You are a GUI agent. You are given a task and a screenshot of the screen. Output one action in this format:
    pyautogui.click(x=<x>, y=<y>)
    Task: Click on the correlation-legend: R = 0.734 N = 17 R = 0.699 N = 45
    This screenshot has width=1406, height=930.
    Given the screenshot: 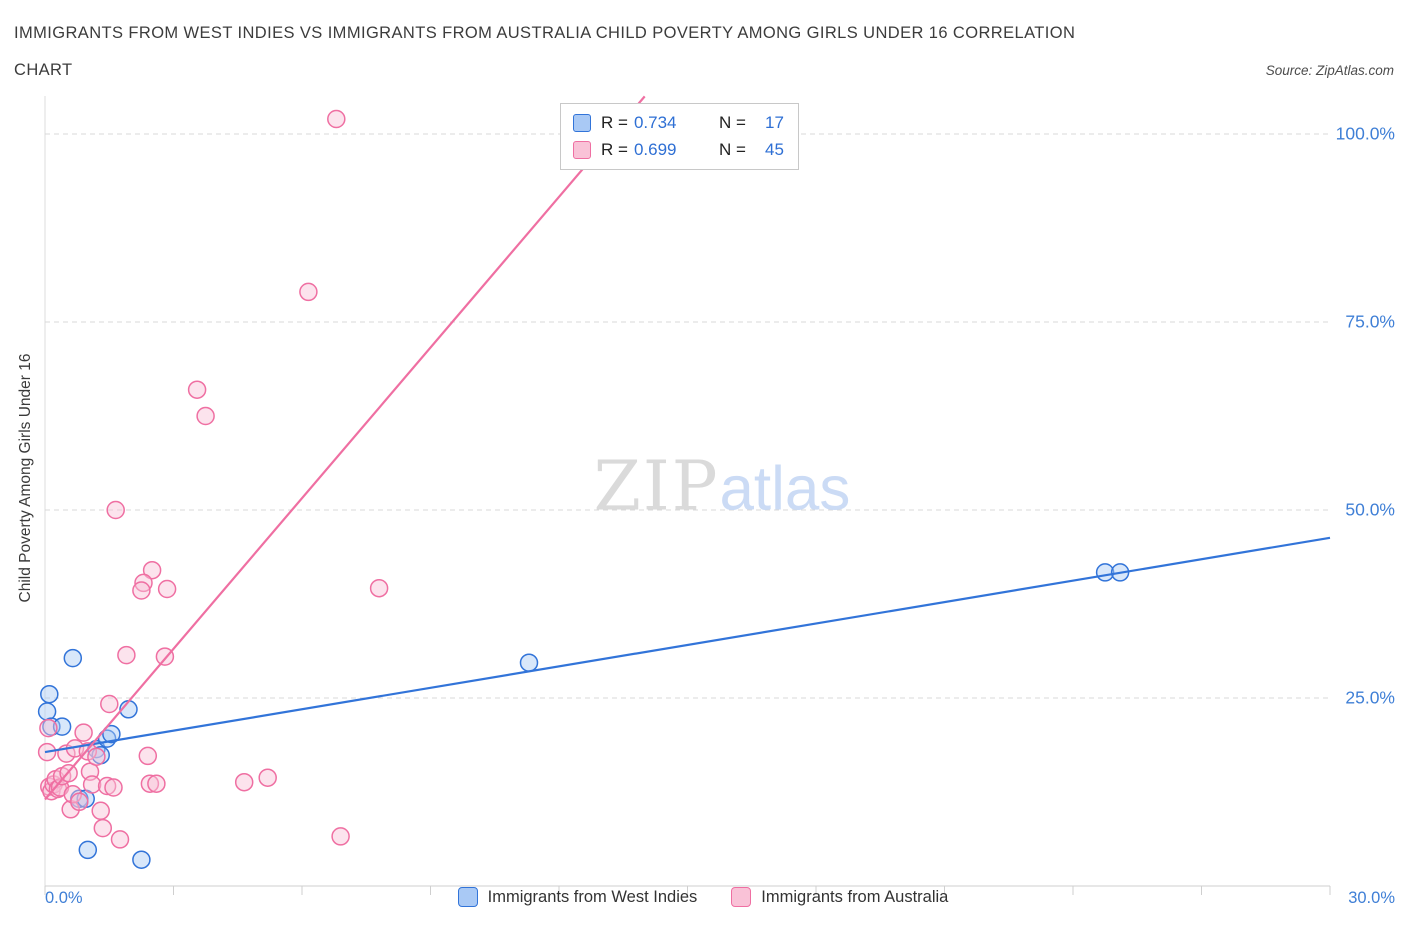 What is the action you would take?
    pyautogui.click(x=679, y=136)
    